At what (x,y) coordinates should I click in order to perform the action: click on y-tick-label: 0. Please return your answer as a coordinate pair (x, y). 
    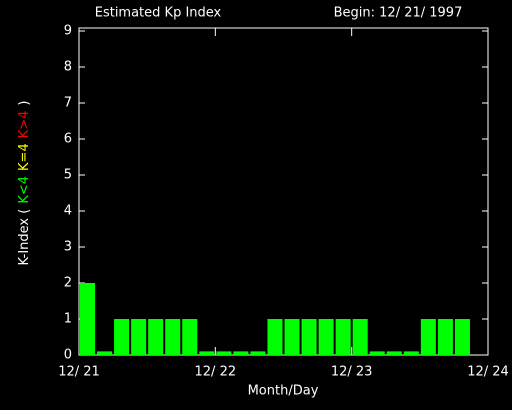
    Looking at the image, I should click on (68, 355).